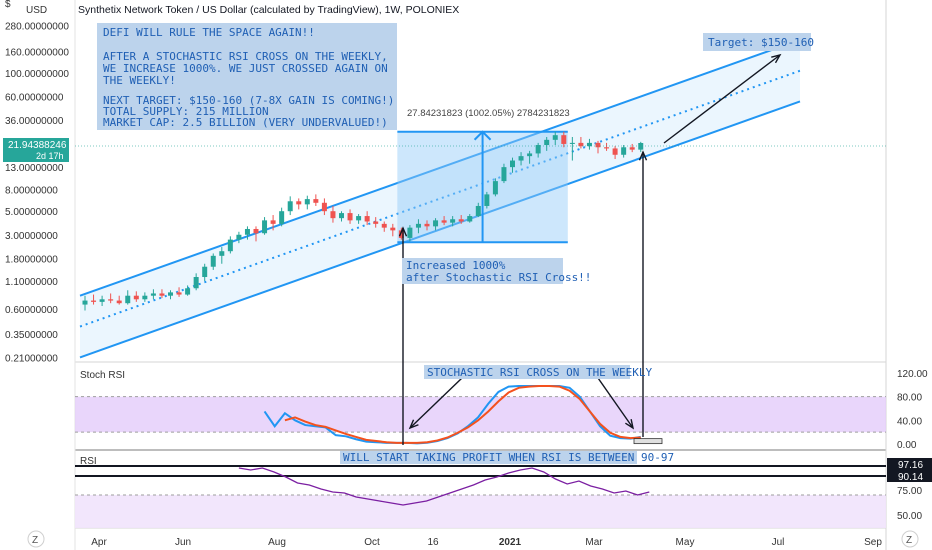 This screenshot has width=932, height=550. Describe the element at coordinates (34, 98) in the screenshot. I see `price-tick-label: 60.00000000` at that location.